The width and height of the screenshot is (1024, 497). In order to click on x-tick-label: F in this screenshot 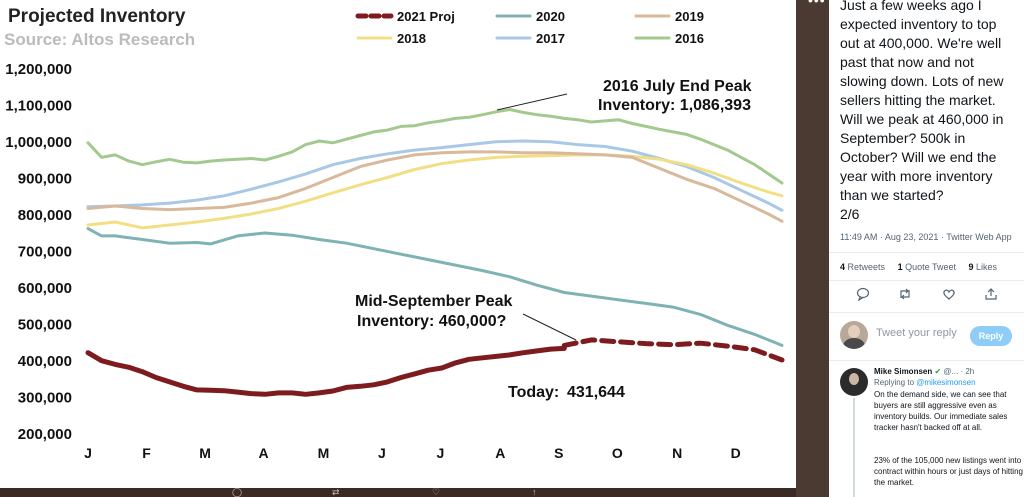, I will do `click(146, 453)`.